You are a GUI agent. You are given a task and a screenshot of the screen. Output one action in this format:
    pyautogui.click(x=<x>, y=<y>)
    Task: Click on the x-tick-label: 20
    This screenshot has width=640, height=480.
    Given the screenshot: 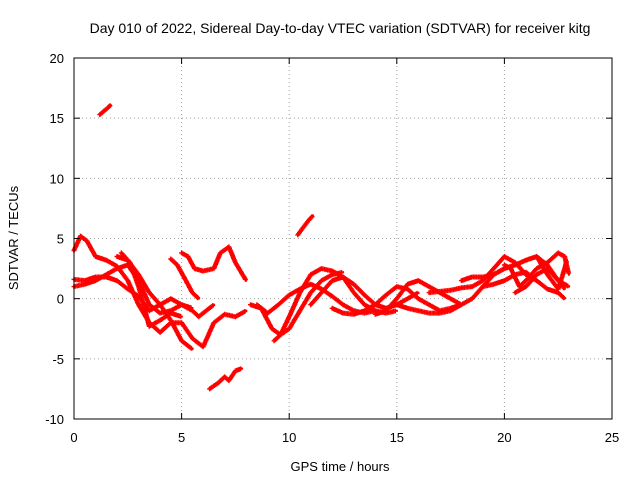 What is the action you would take?
    pyautogui.click(x=504, y=437)
    